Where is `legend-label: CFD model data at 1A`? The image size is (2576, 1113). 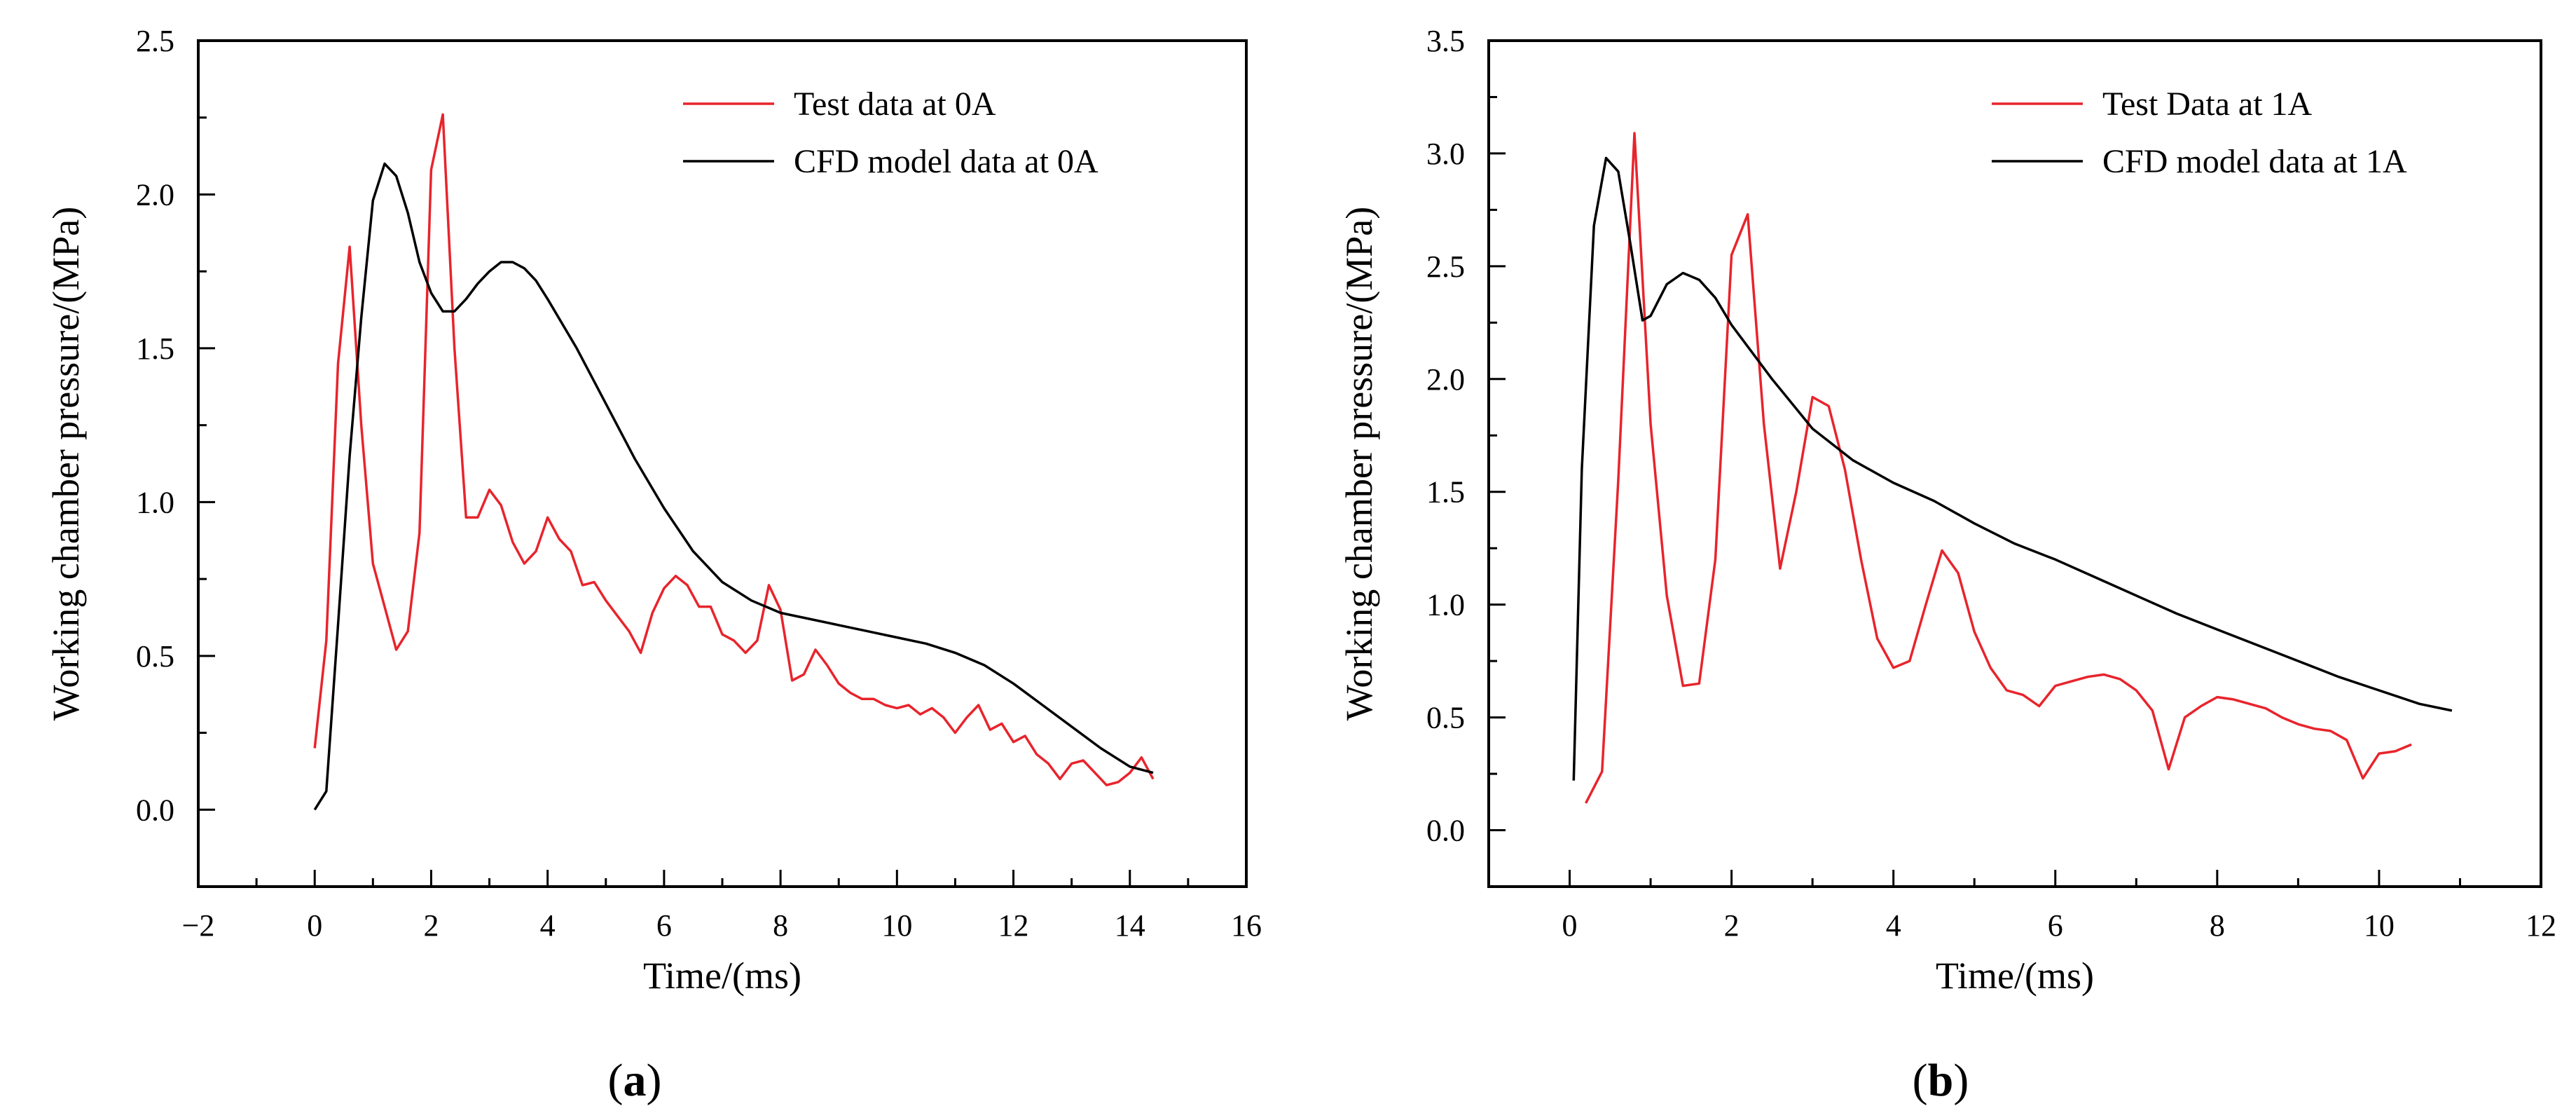
legend-label: CFD model data at 1A is located at coordinates (2254, 161).